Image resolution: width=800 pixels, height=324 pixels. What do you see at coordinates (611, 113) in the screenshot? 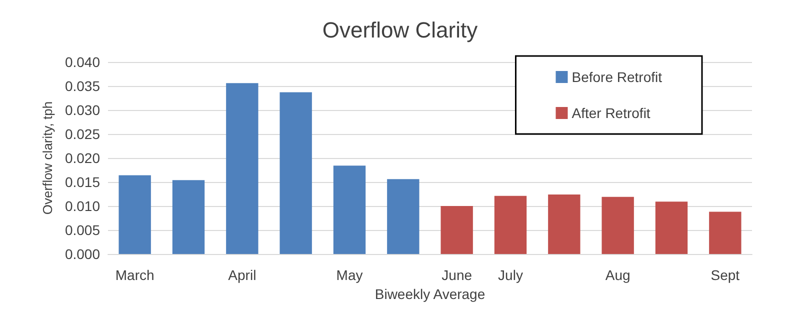
I see `legend-label: After Retrofit` at bounding box center [611, 113].